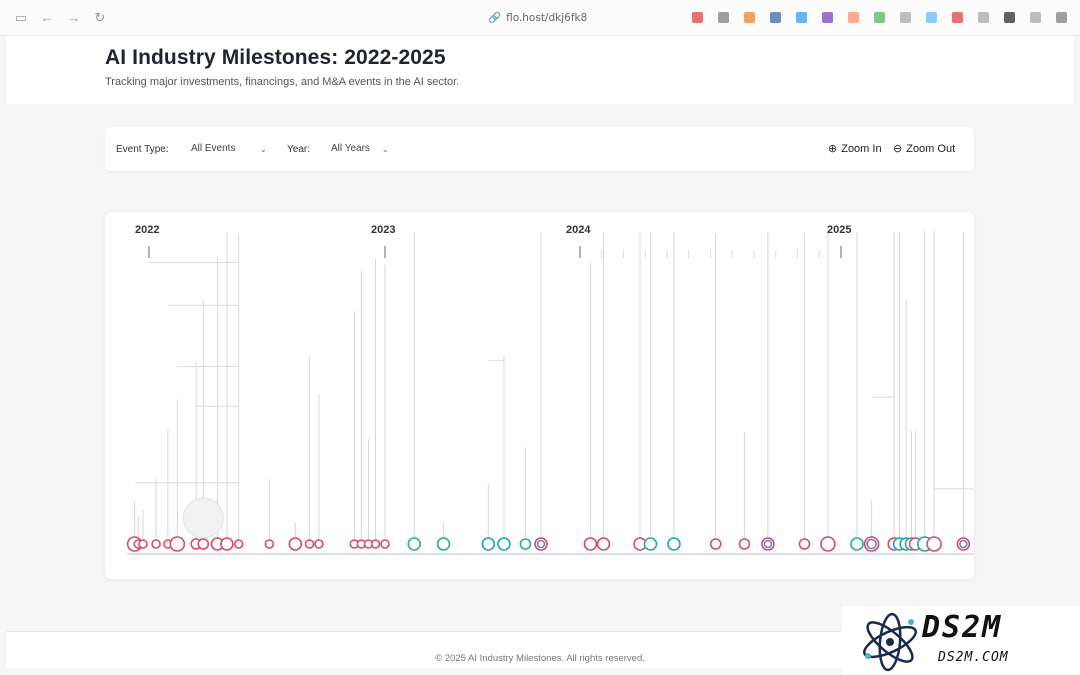 This screenshot has height=675, width=1080. Describe the element at coordinates (100, 17) in the screenshot. I see `reload-icon: ↻` at that location.